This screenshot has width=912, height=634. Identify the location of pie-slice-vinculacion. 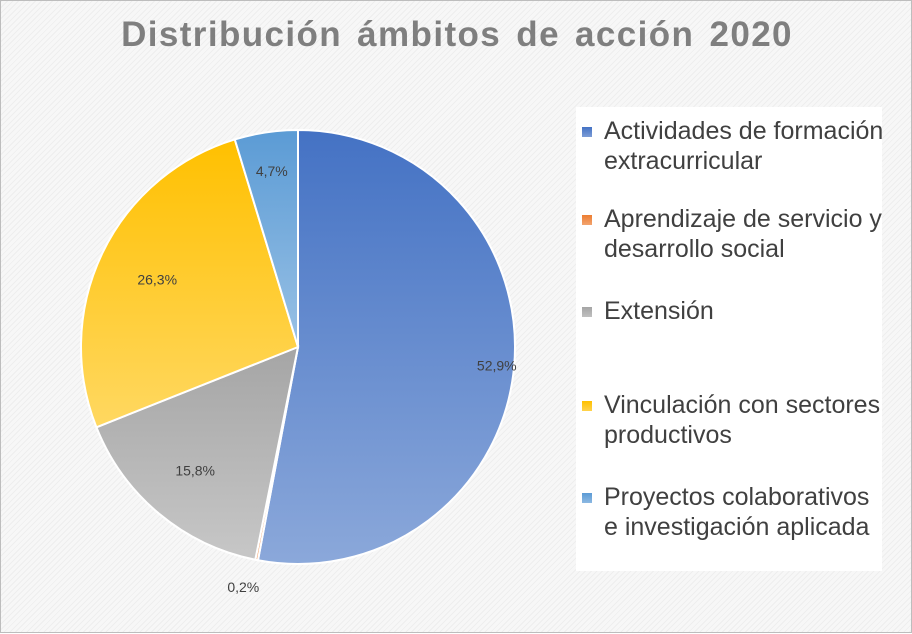
(190, 283).